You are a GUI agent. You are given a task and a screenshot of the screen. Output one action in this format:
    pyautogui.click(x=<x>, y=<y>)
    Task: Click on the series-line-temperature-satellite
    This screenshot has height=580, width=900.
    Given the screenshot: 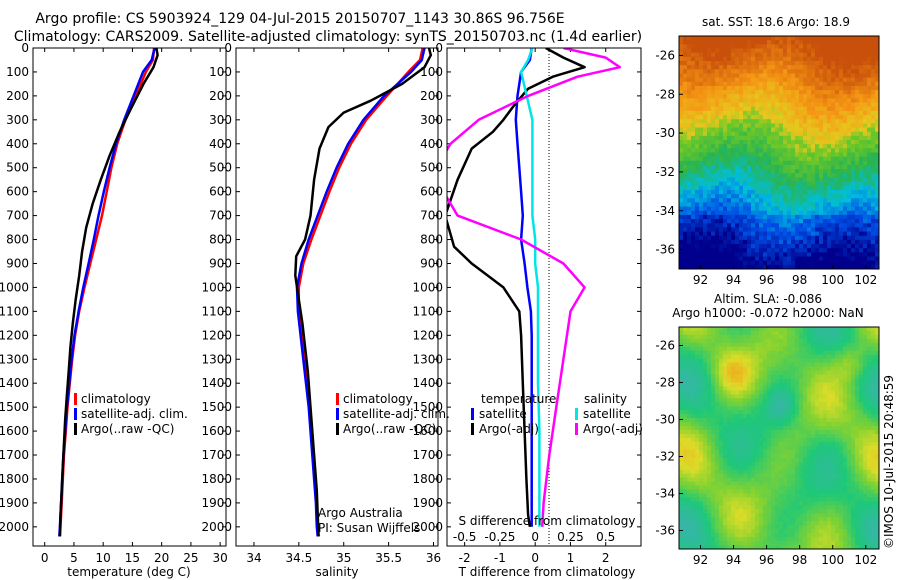 What is the action you would take?
    pyautogui.click(x=523, y=287)
    